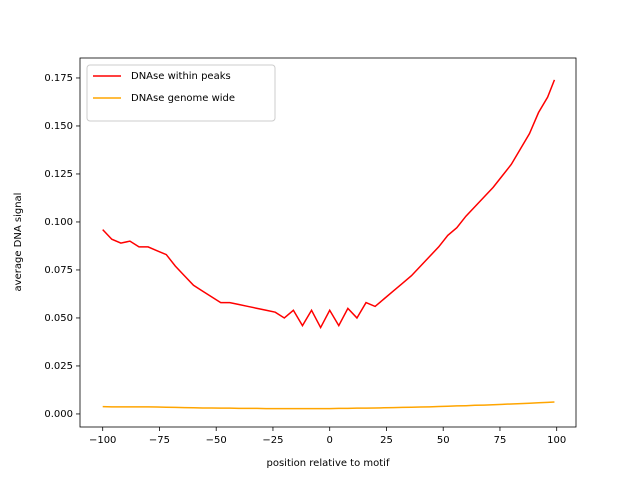 Image resolution: width=640 pixels, height=484 pixels. Describe the element at coordinates (272, 440) in the screenshot. I see `x-tick-label: −25` at that location.